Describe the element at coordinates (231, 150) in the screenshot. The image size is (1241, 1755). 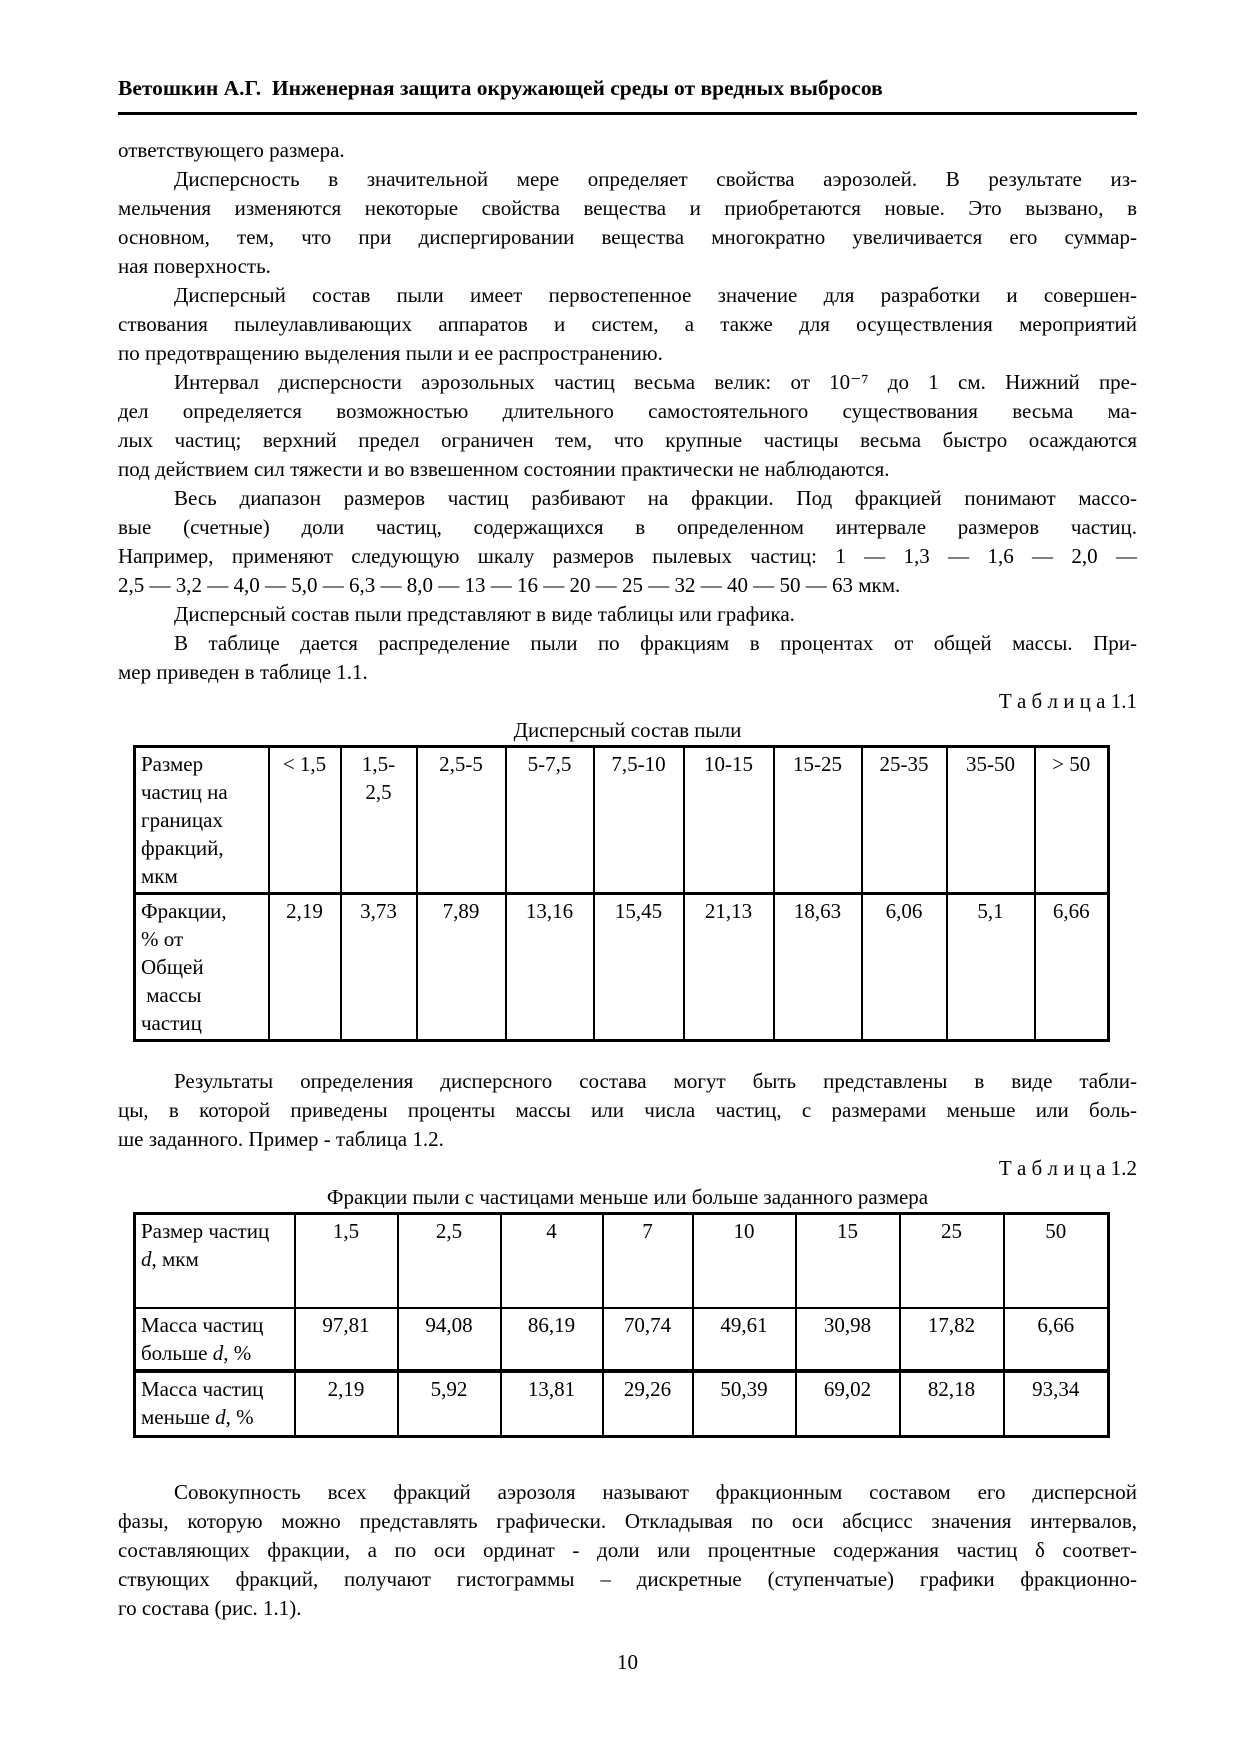
I see `text-line: ответствующего размера.` at that location.